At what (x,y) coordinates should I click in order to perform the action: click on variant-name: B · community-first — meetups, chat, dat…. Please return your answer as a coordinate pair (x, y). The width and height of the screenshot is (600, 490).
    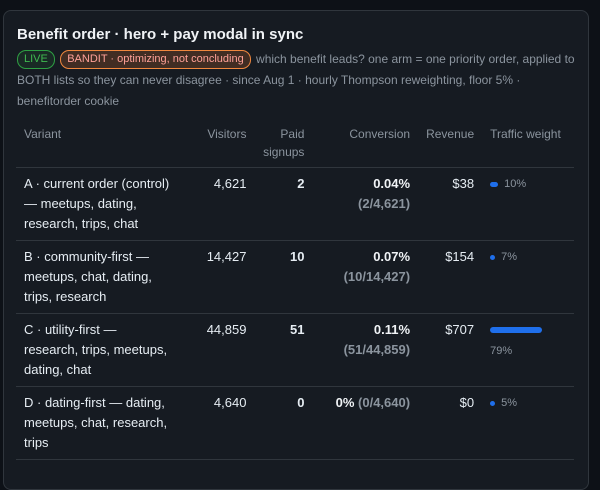
    Looking at the image, I should click on (98, 277).